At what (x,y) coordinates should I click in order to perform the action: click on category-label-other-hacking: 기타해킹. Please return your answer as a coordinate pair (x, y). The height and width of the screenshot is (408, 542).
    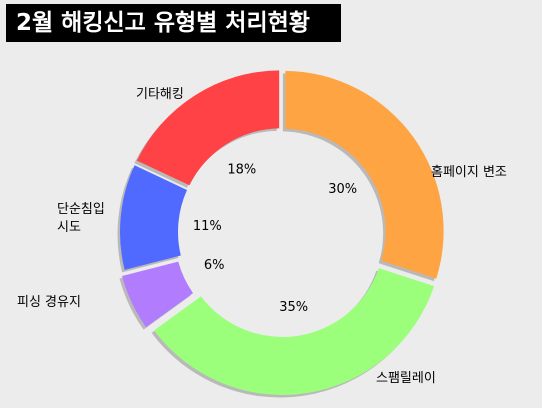
    Looking at the image, I should click on (160, 94).